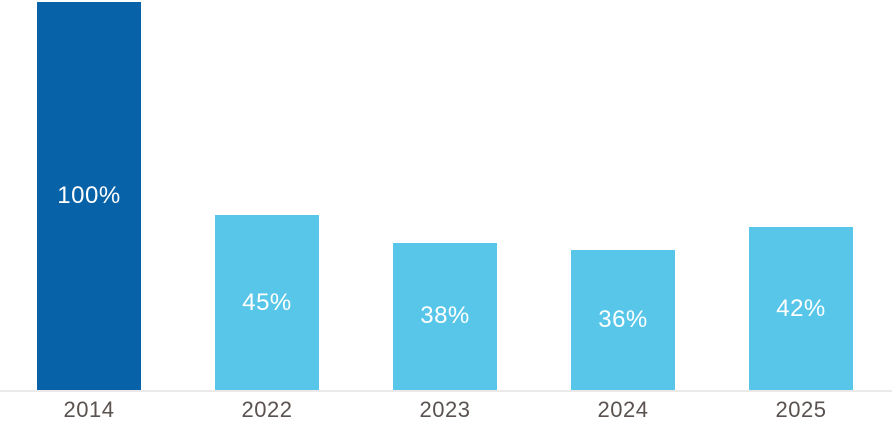 The image size is (892, 428). I want to click on bar-2024: 36%, so click(623, 320).